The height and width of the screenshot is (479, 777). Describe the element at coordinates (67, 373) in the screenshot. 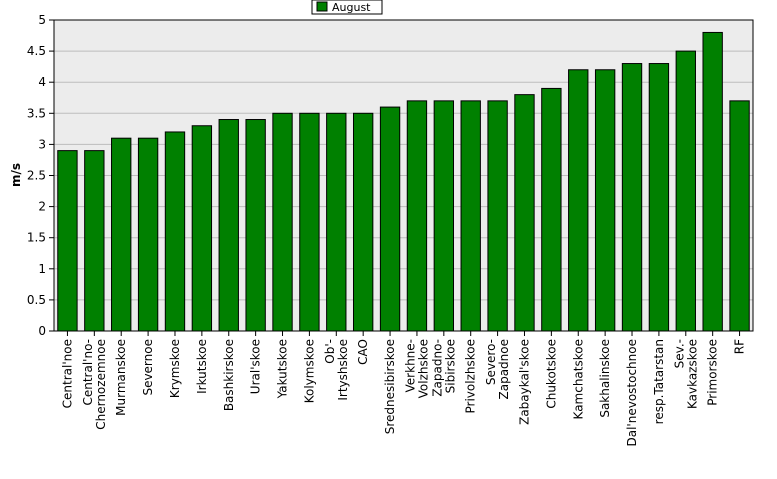

I see `x-tick-label: Central'noe` at that location.